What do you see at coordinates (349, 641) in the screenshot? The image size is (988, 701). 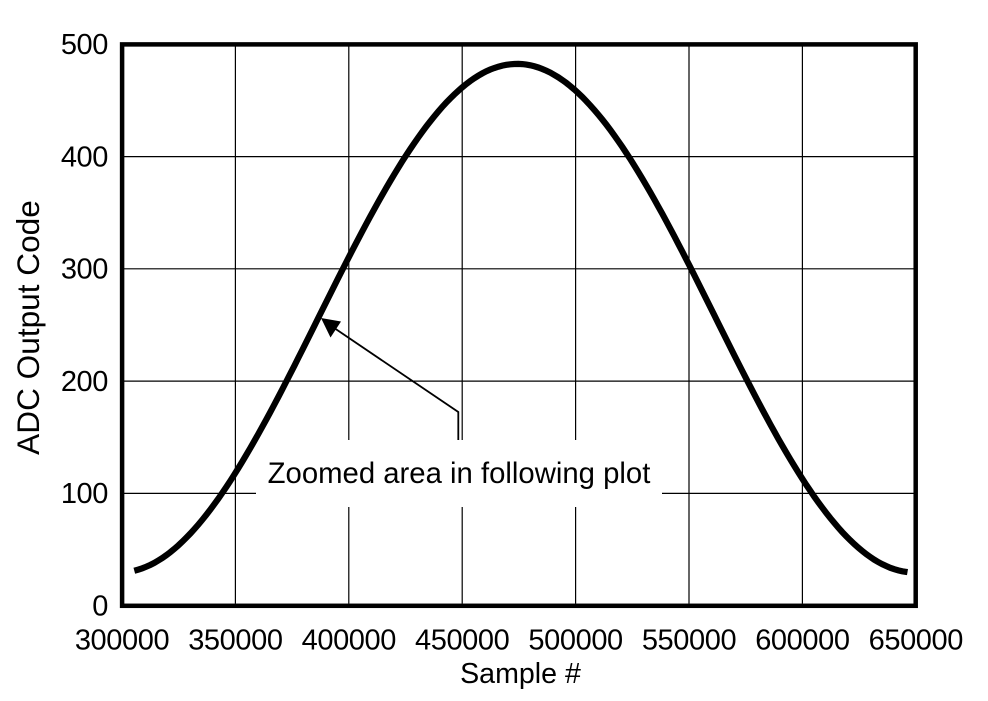 I see `svg-text: 400000` at bounding box center [349, 641].